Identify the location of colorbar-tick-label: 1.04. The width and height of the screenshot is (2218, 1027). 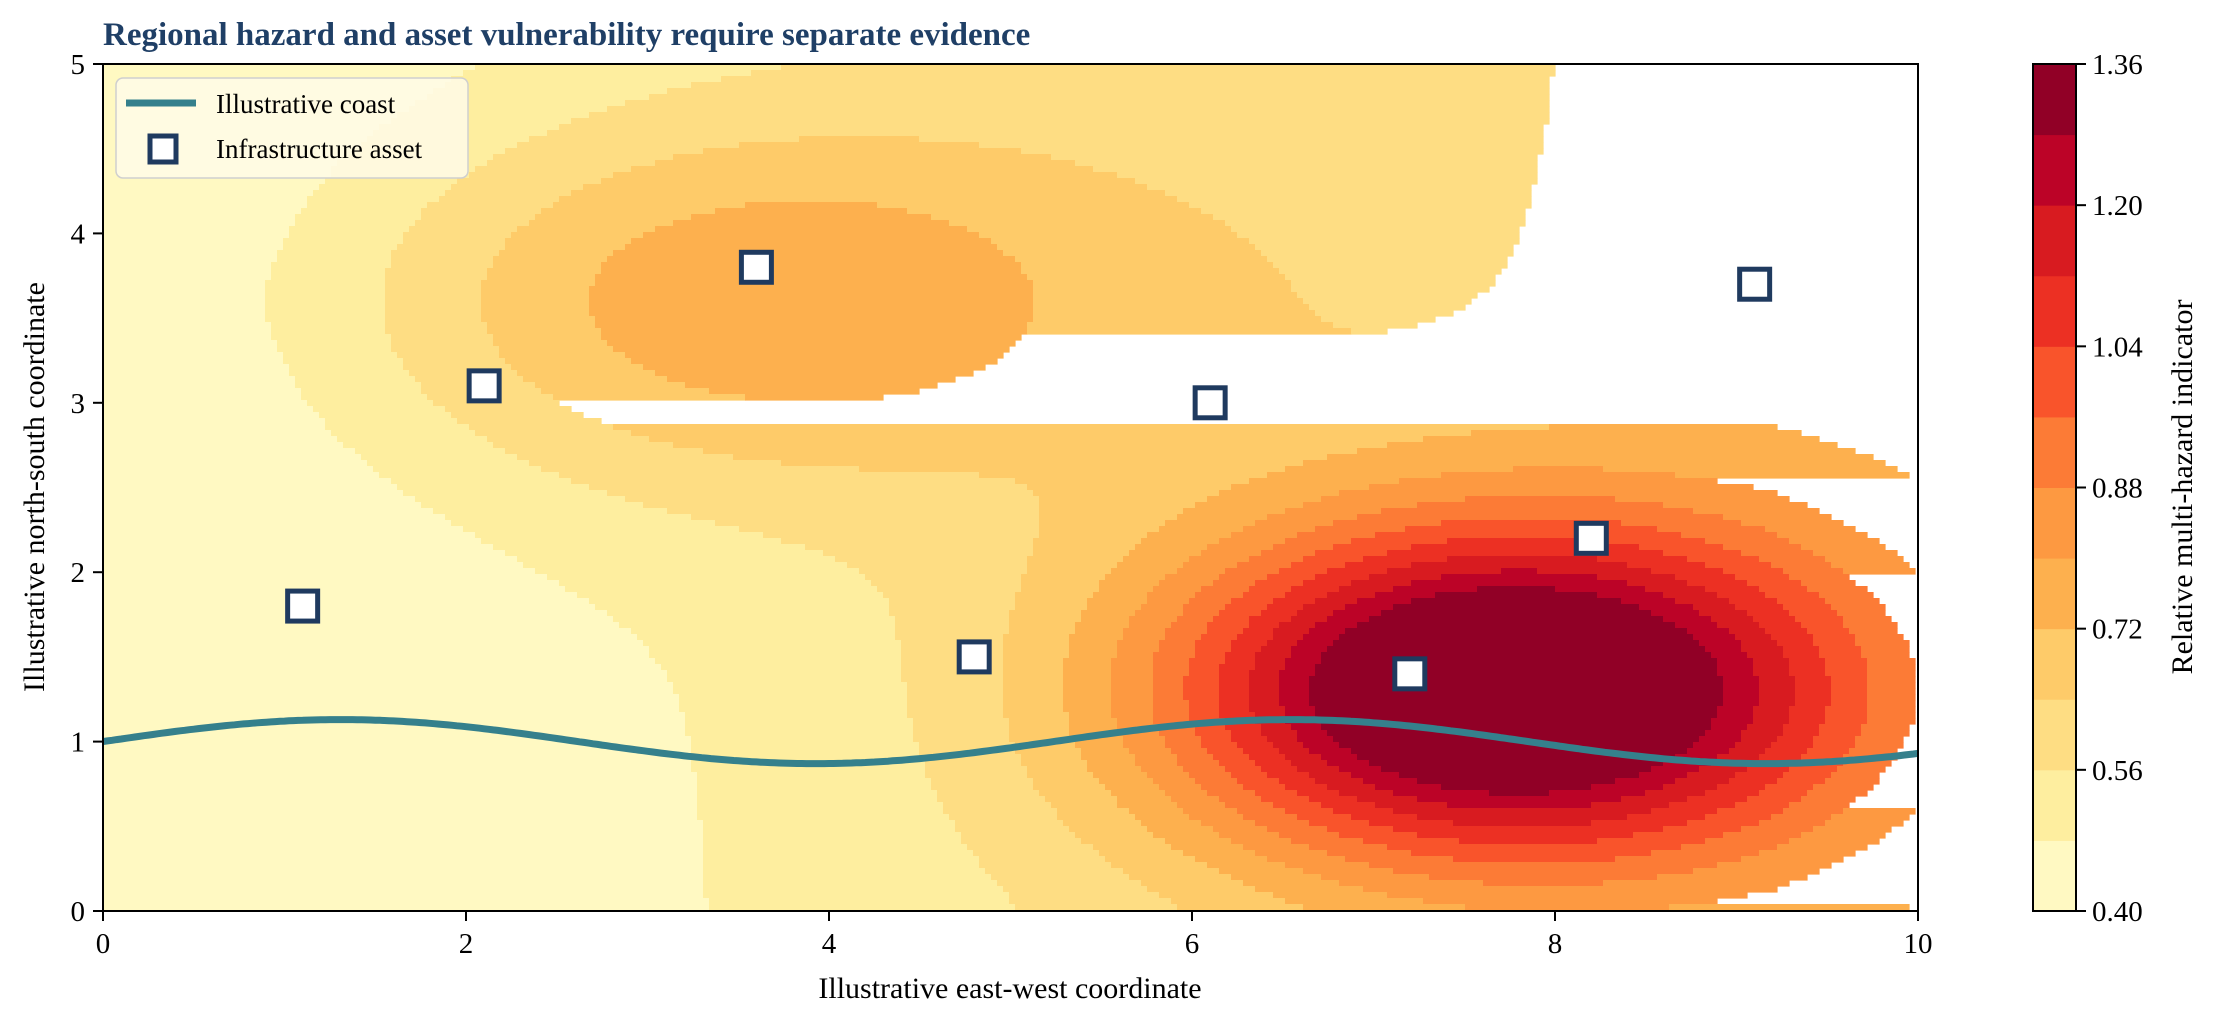
(2117, 347).